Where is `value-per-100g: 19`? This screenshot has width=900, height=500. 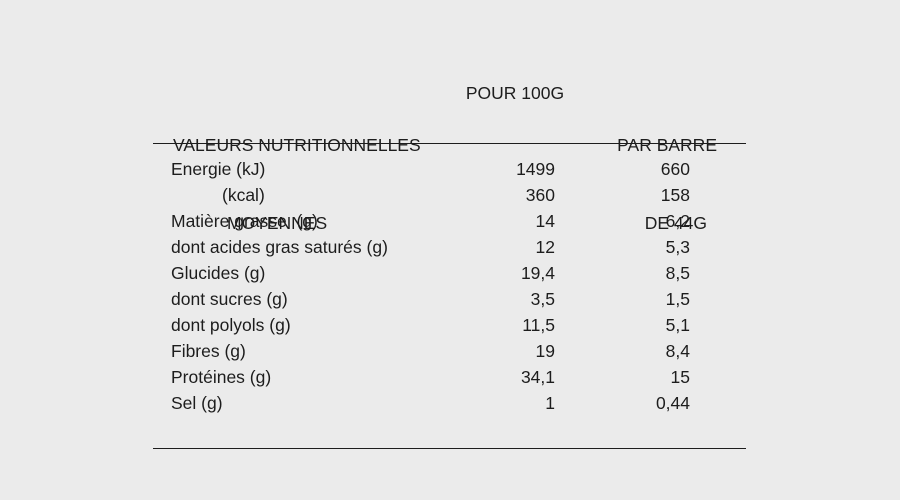 value-per-100g: 19 is located at coordinates (545, 351).